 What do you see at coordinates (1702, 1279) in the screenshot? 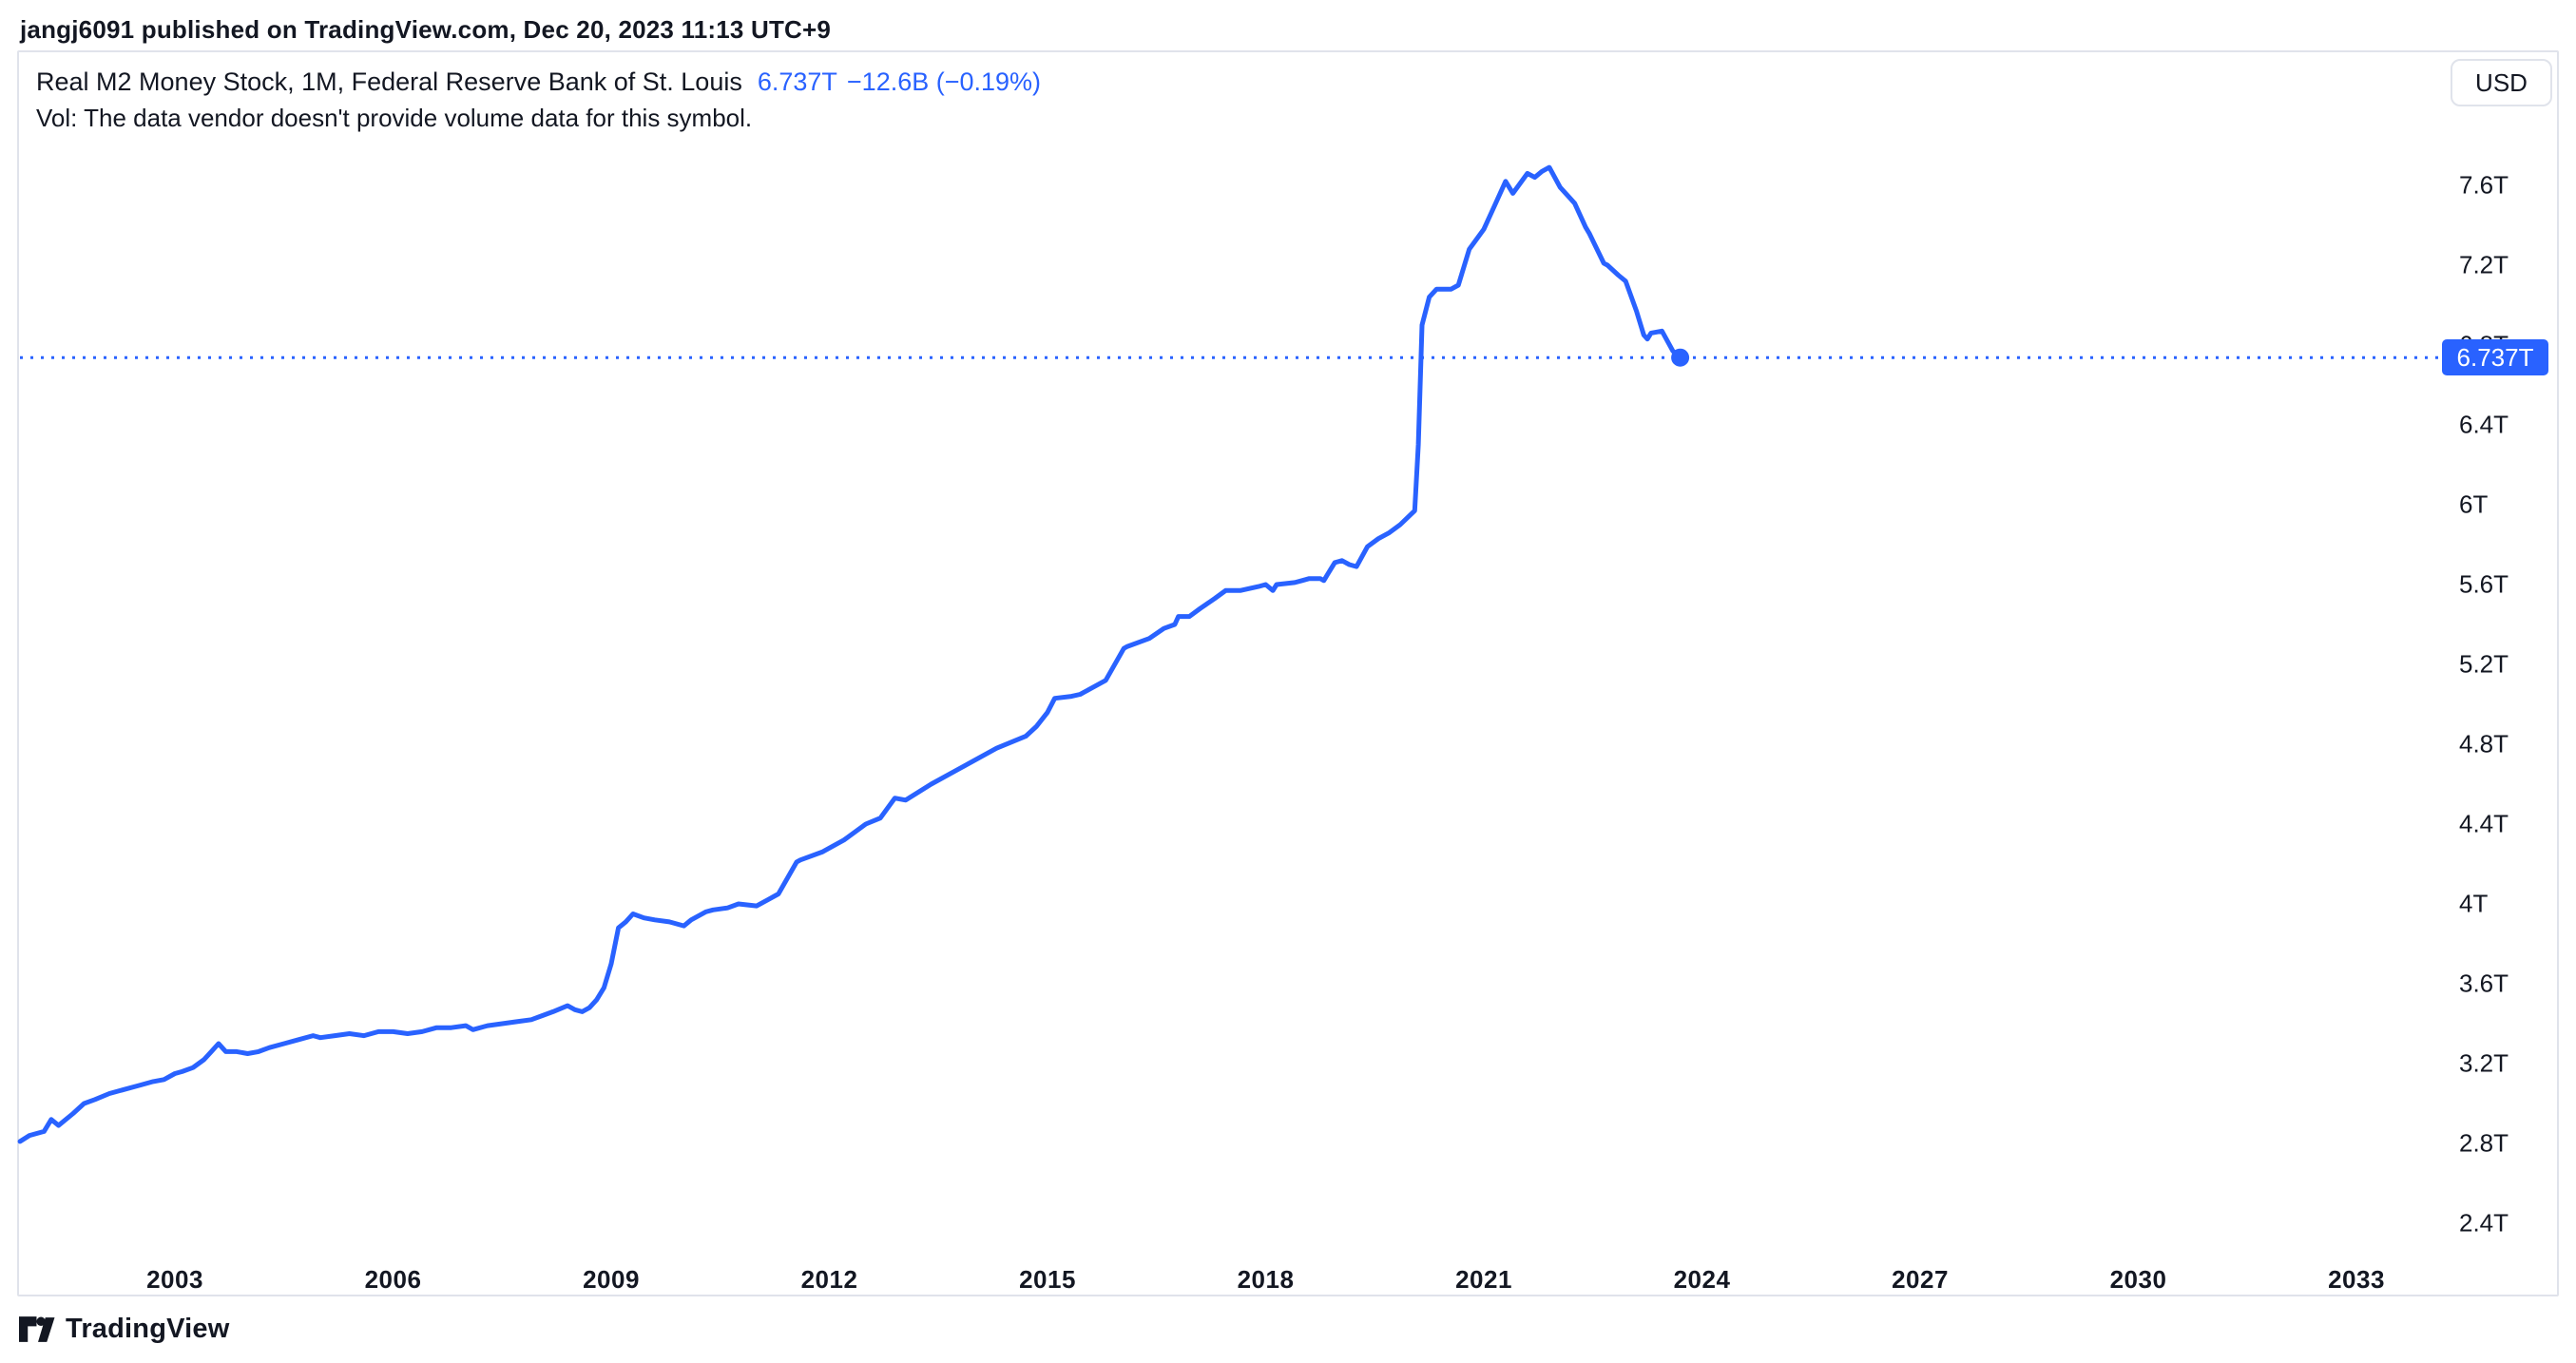
I see `time-axis-label: 2024` at bounding box center [1702, 1279].